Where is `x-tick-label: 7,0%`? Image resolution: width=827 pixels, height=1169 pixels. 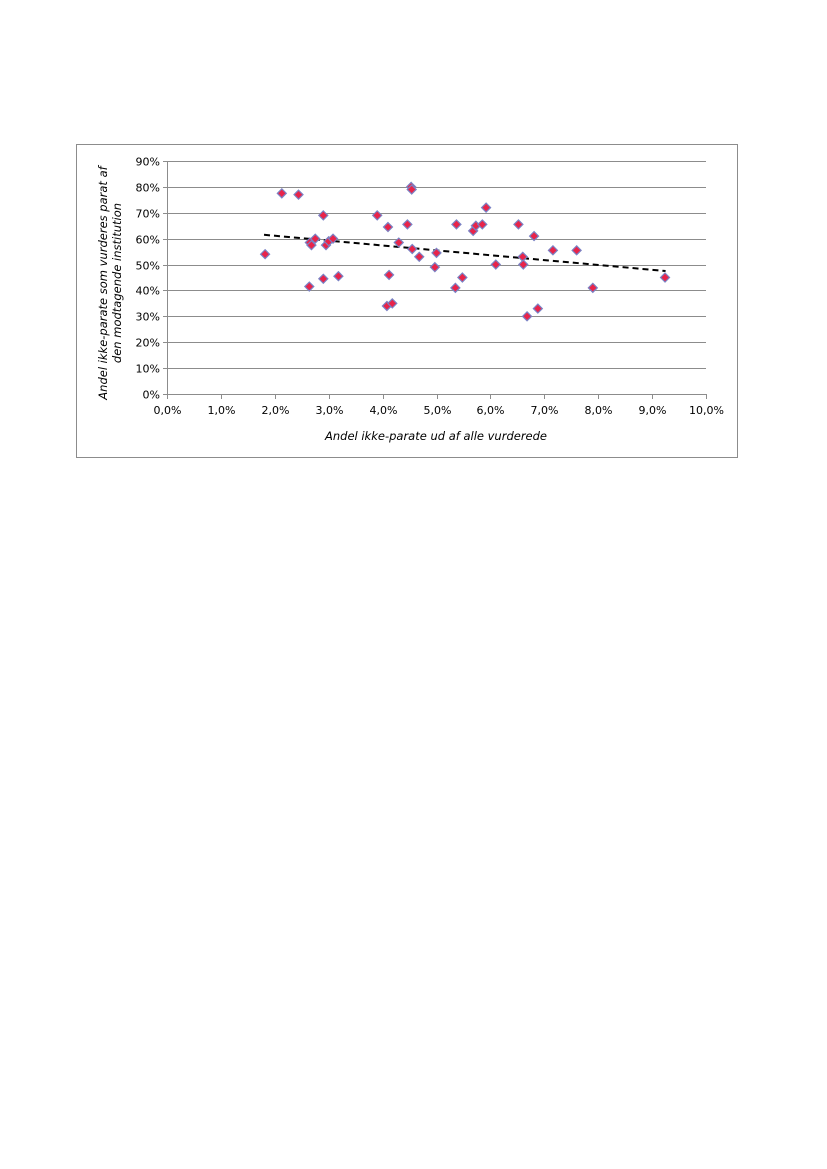
x-tick-label: 7,0% is located at coordinates (545, 410).